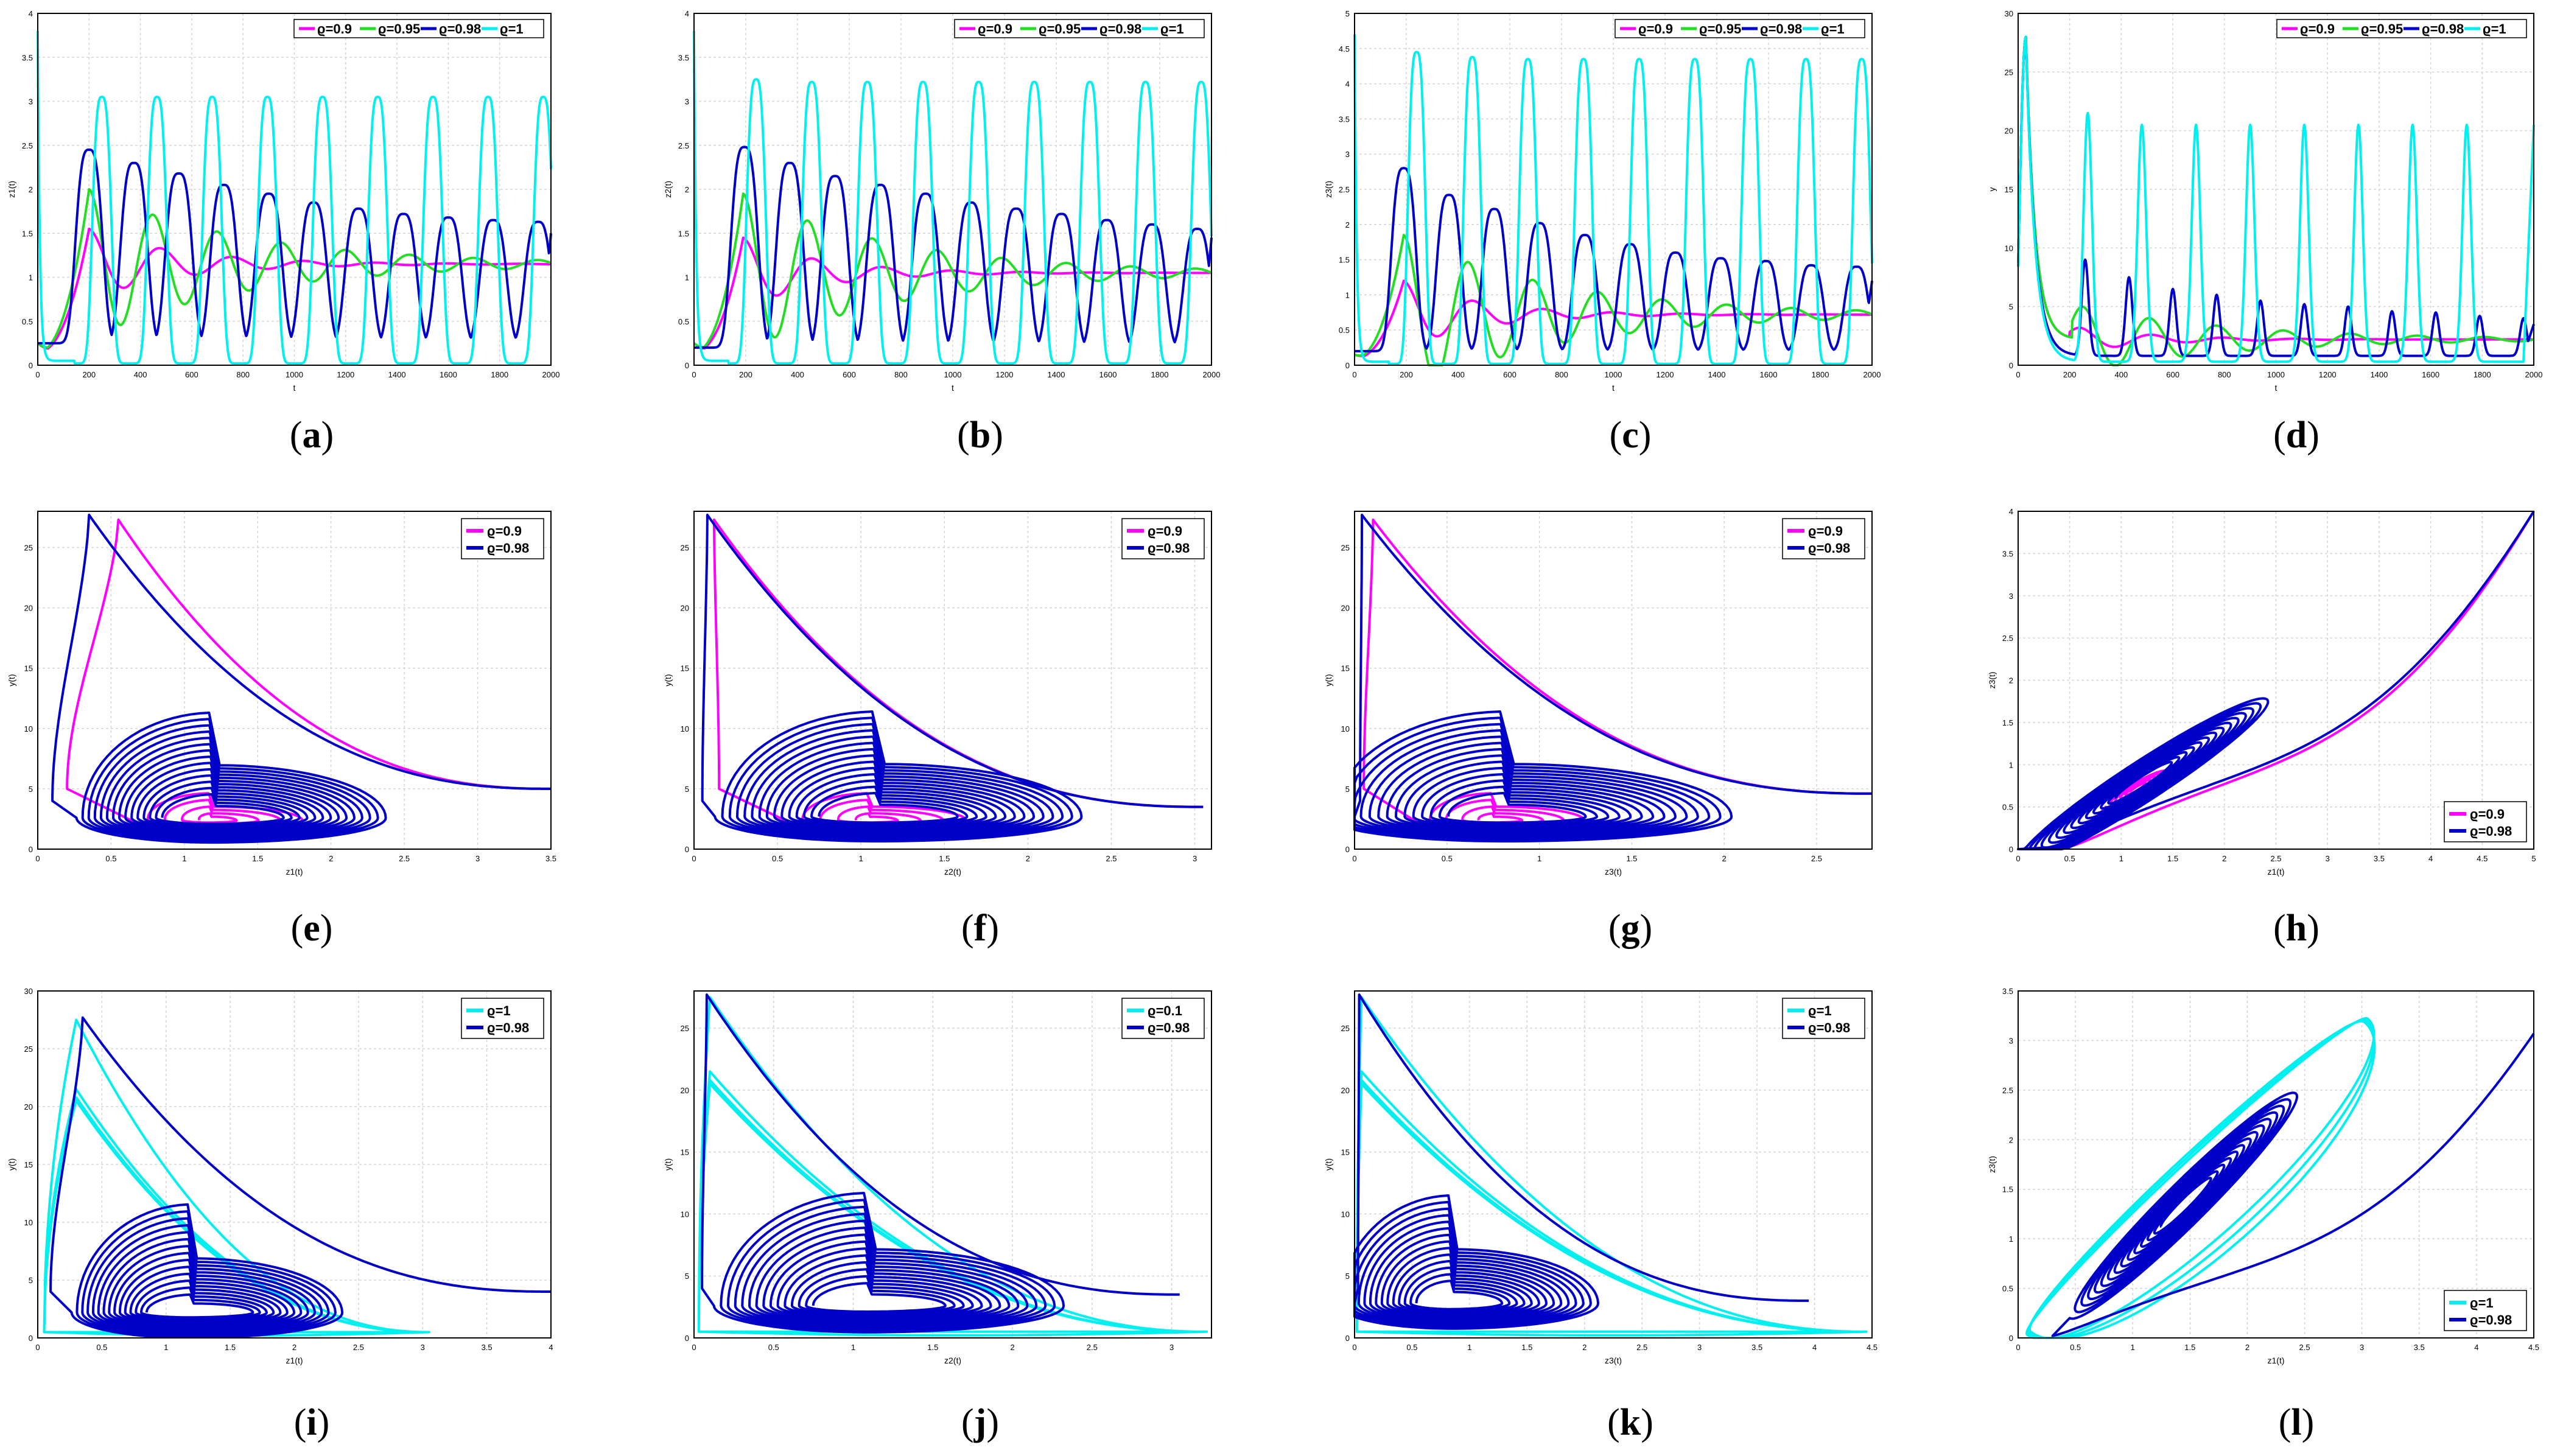 Image resolution: width=2549 pixels, height=1456 pixels. I want to click on x-tick-label: 0, so click(1354, 1347).